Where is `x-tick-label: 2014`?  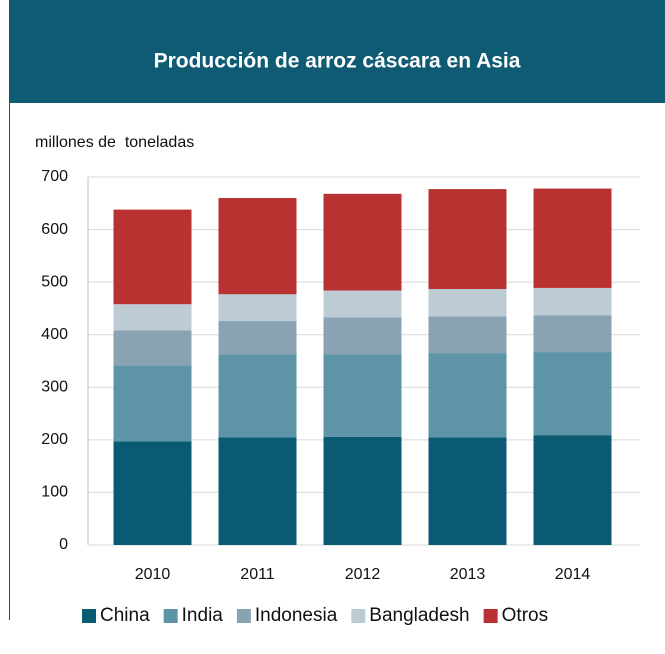 x-tick-label: 2014 is located at coordinates (573, 574).